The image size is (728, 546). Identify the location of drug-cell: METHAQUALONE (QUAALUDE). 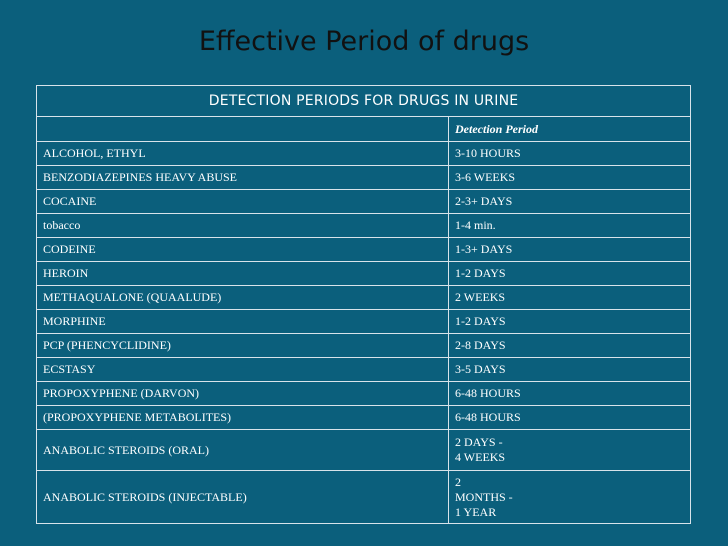
(242, 297).